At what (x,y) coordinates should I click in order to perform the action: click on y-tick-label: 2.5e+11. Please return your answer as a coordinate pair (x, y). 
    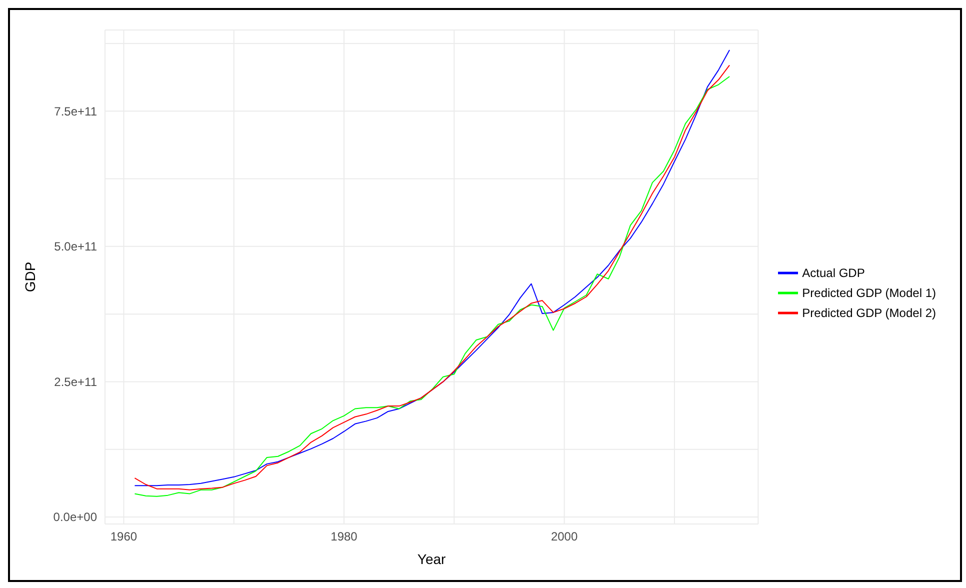
    Looking at the image, I should click on (76, 381).